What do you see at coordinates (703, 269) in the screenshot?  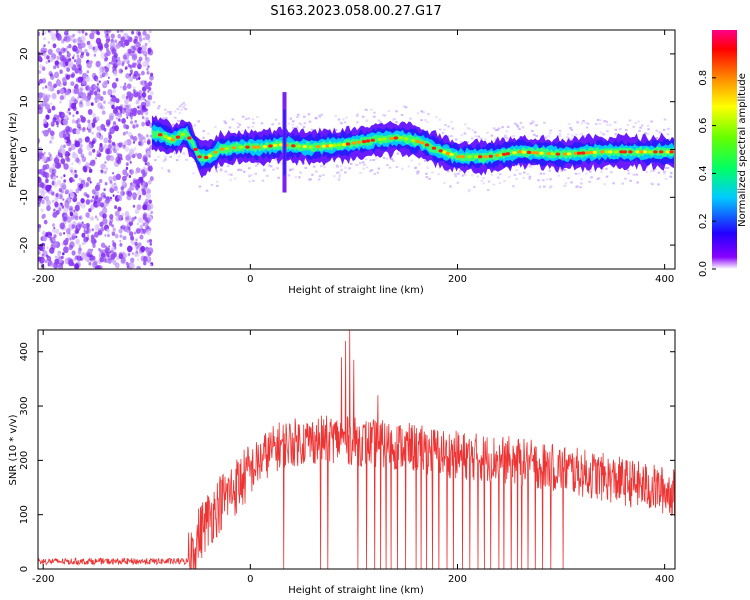 I see `colorbar-tick-label: 0.0` at bounding box center [703, 269].